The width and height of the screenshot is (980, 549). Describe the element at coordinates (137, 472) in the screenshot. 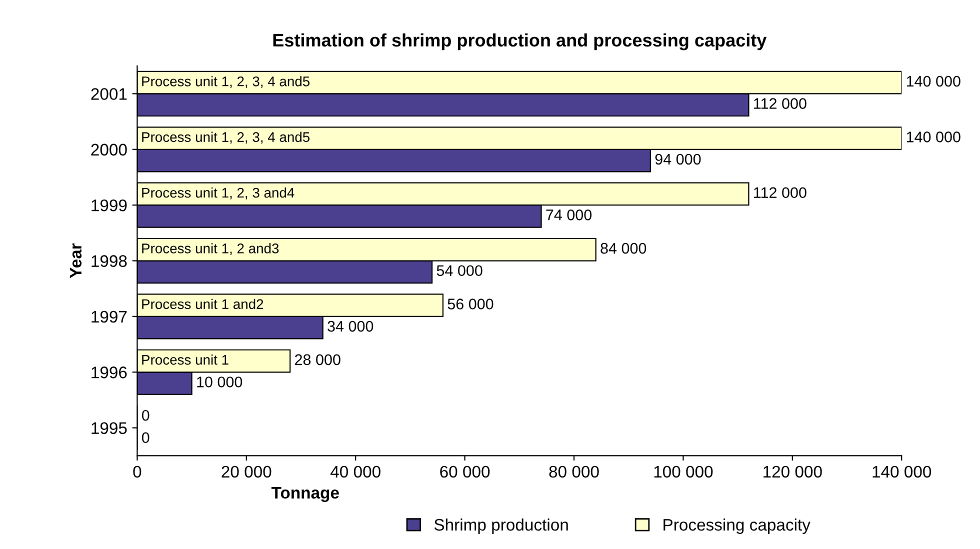

I see `x-tick-label: 0` at that location.